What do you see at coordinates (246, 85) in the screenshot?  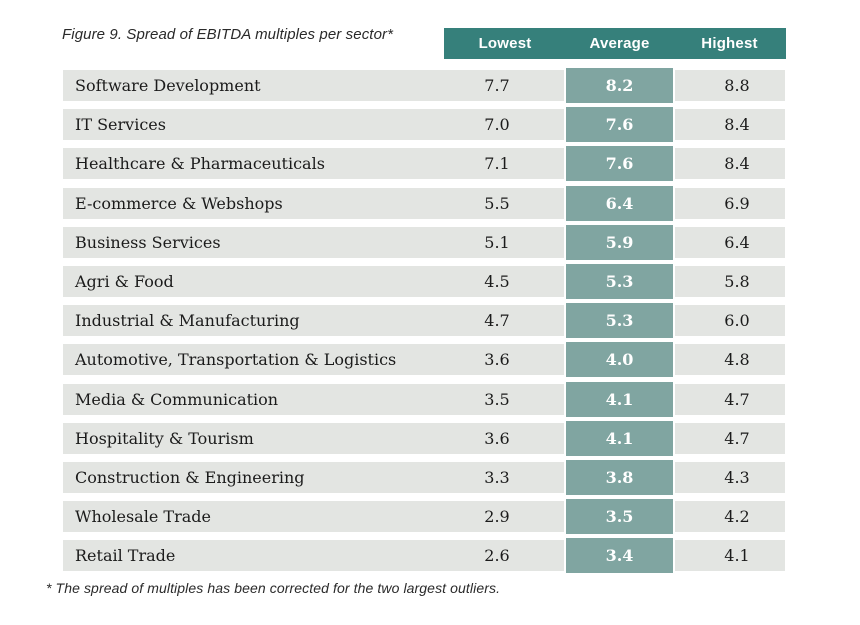 I see `sector-label: Software Development` at bounding box center [246, 85].